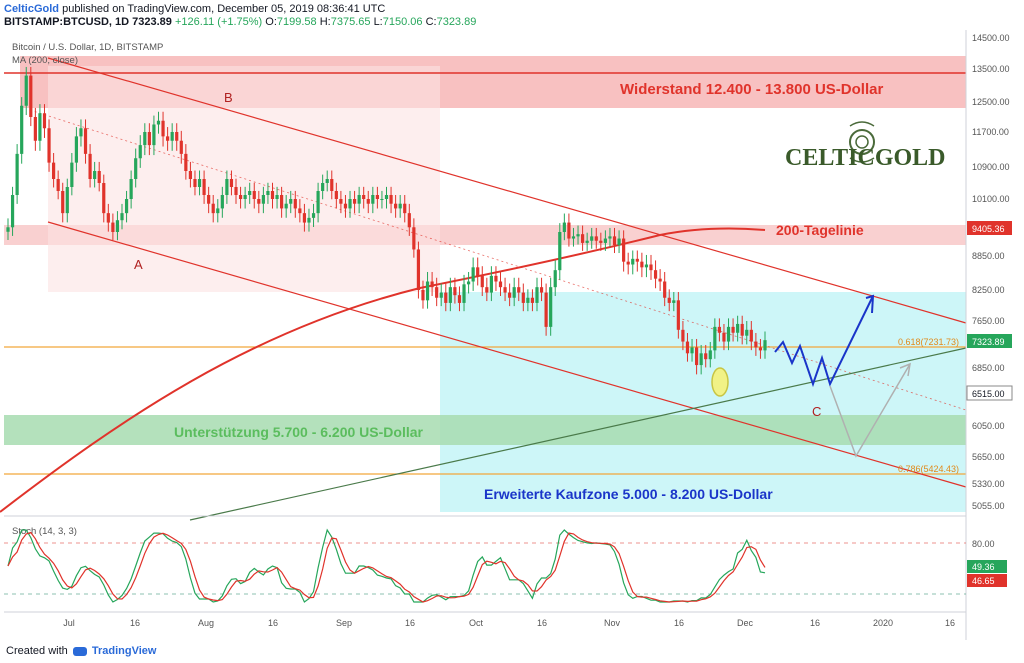 The height and width of the screenshot is (663, 1024). I want to click on alt-forecast-path, so click(870, 410).